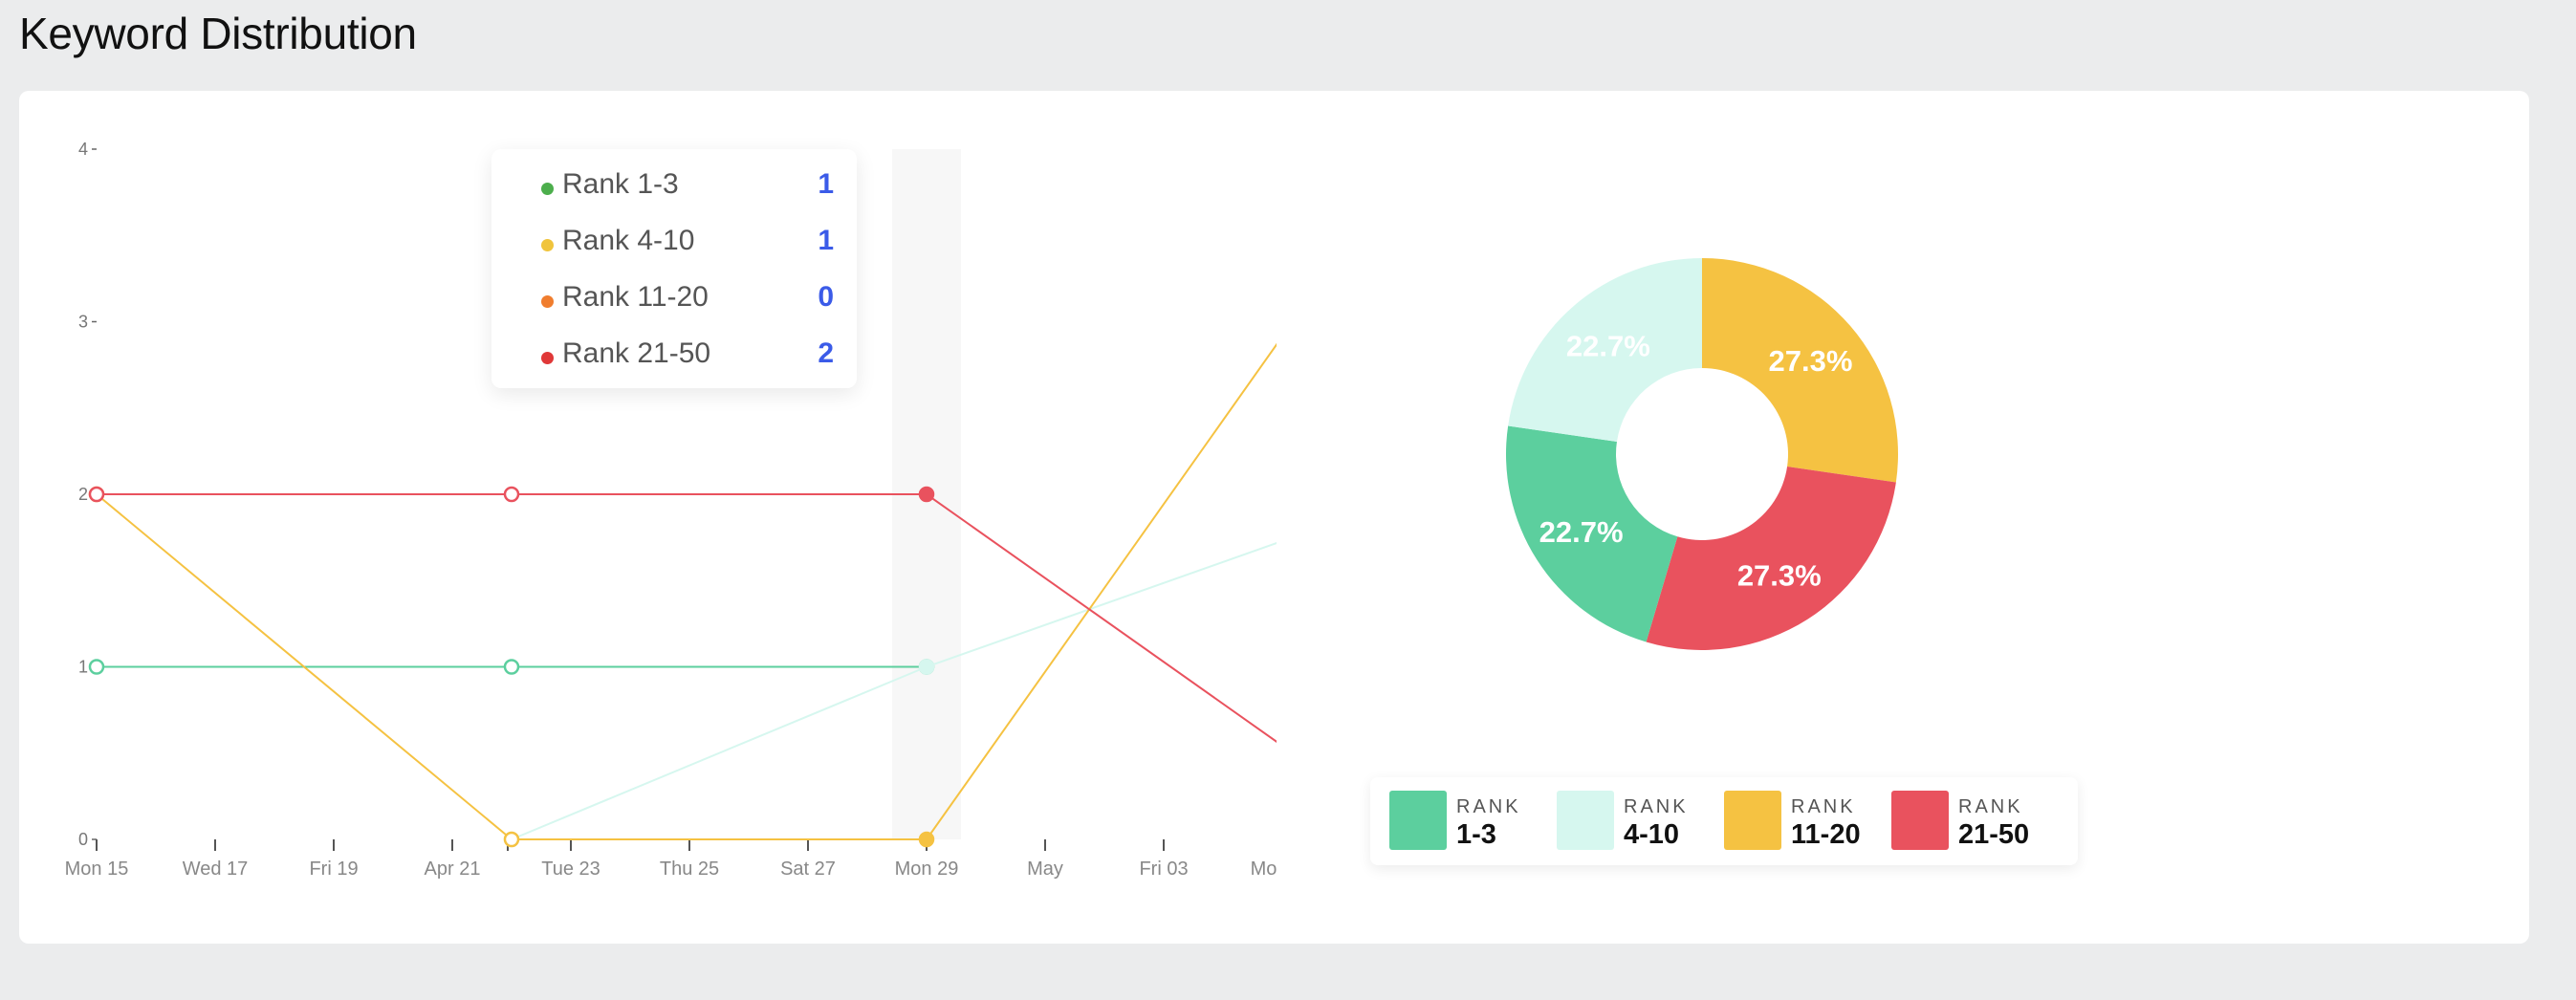 The height and width of the screenshot is (1000, 2576). Describe the element at coordinates (83, 667) in the screenshot. I see `y-tick-label: 1` at that location.